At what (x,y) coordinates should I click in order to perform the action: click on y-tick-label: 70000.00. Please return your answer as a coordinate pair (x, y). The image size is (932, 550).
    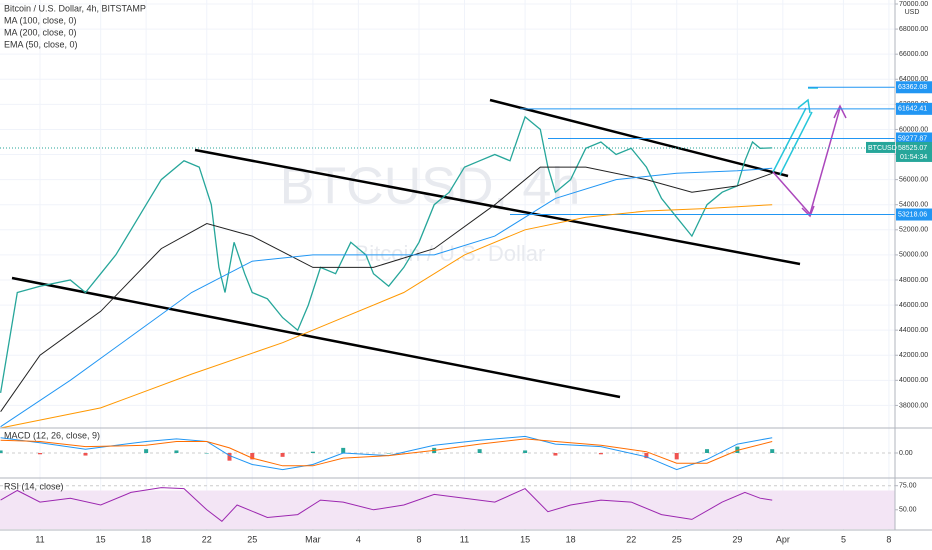
    Looking at the image, I should click on (913, 4).